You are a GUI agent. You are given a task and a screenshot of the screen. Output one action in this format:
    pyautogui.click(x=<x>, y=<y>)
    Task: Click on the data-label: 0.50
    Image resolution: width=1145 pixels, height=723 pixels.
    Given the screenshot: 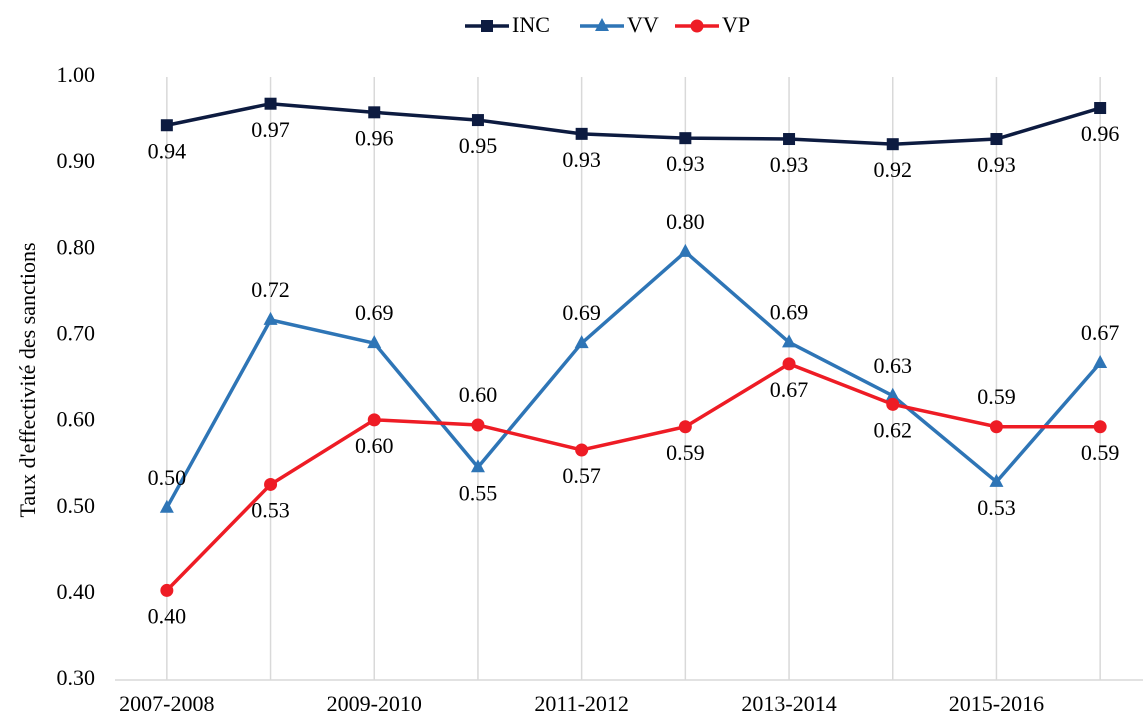 What is the action you would take?
    pyautogui.click(x=167, y=477)
    